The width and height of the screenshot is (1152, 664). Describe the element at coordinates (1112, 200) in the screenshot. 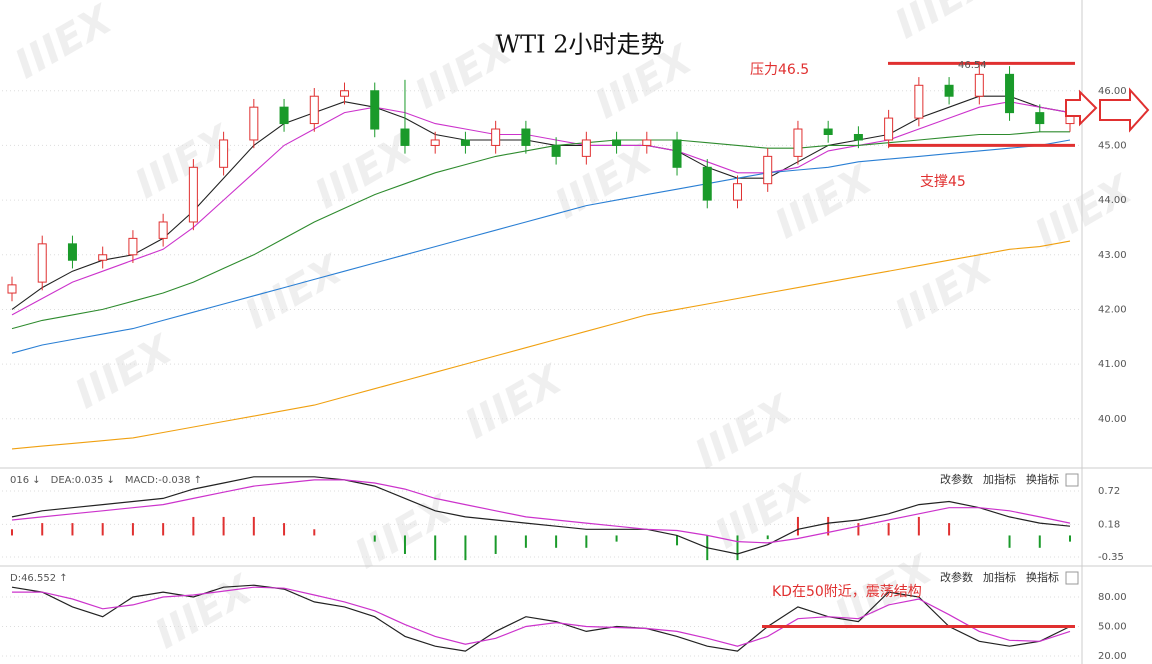

I see `y-tick-label: 44.00` at that location.